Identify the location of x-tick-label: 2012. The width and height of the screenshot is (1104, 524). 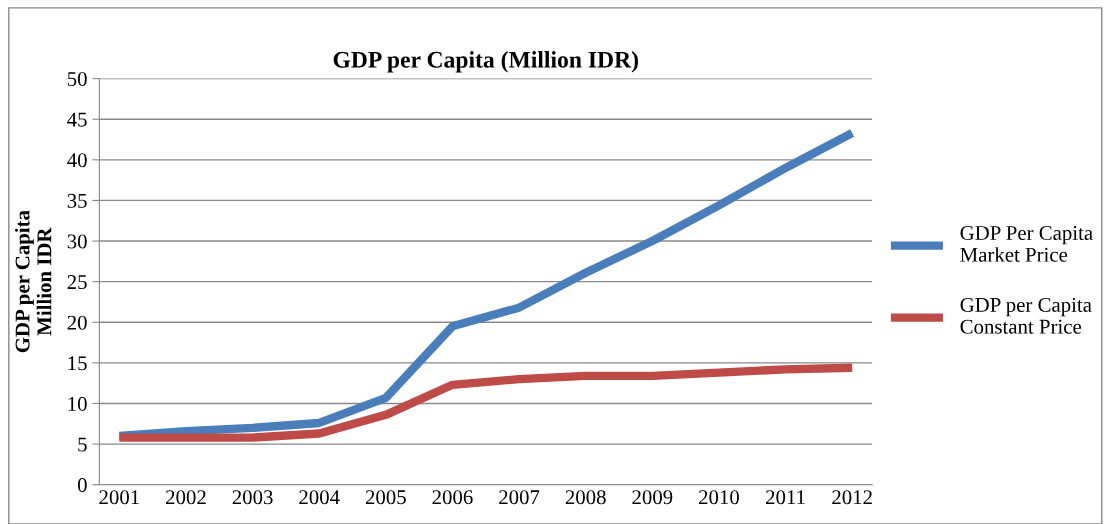
(852, 497).